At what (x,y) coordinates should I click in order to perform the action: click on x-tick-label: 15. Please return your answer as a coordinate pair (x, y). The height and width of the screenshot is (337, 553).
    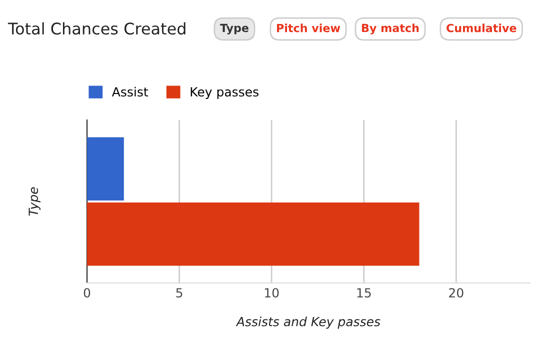
    Looking at the image, I should click on (364, 293).